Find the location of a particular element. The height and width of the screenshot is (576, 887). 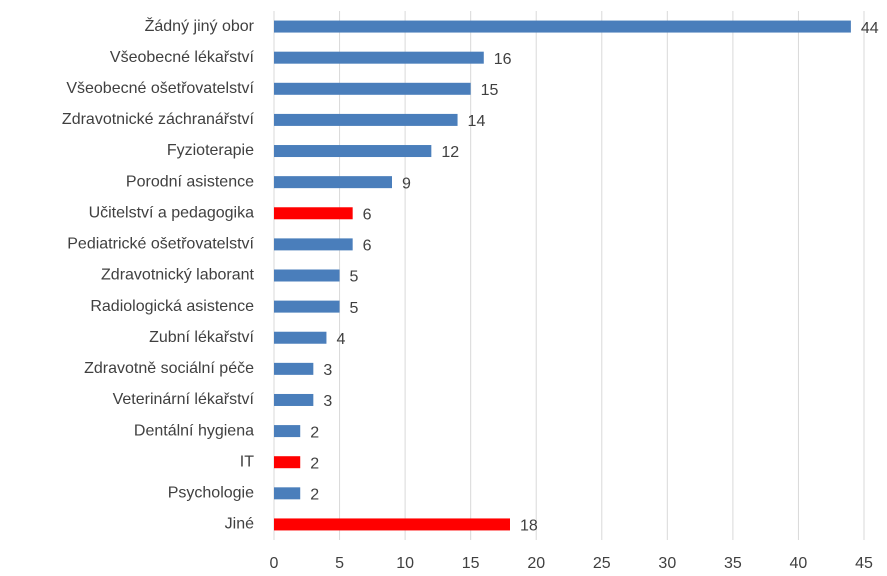

x-tick-label: 0 is located at coordinates (274, 563).